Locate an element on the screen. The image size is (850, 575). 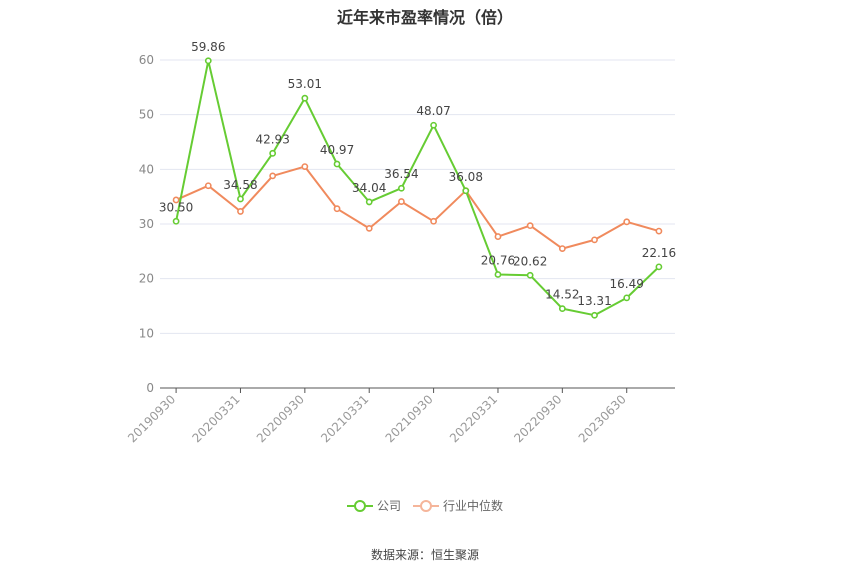
legend-item-company: 公司 is located at coordinates (373, 505).